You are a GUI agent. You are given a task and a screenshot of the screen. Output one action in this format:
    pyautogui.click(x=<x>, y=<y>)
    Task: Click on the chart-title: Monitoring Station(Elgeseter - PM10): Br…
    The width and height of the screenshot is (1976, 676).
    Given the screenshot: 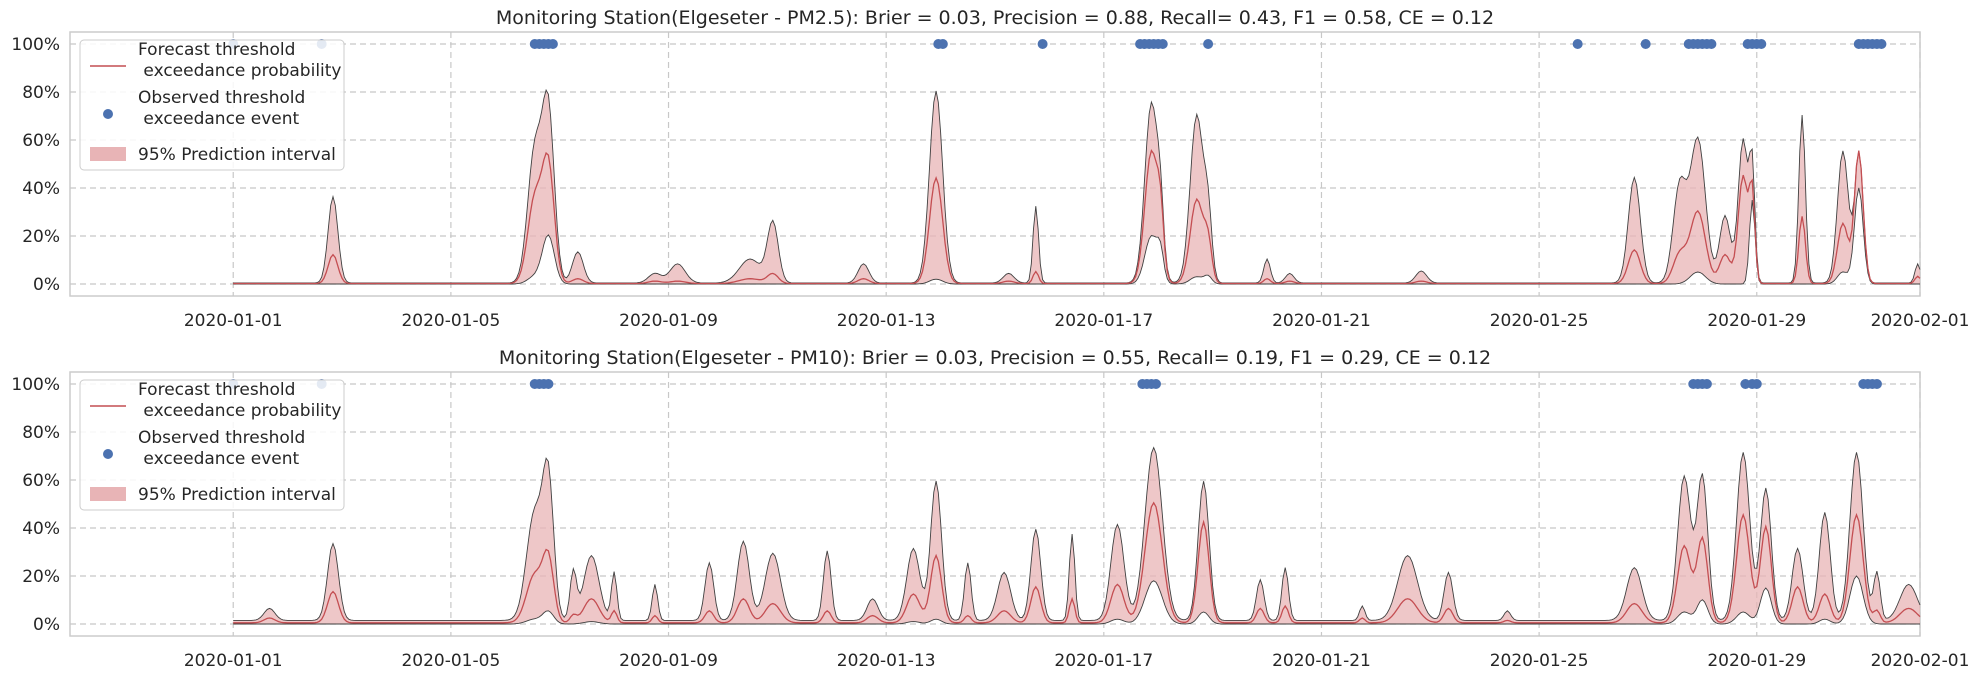 What is the action you would take?
    pyautogui.click(x=995, y=358)
    